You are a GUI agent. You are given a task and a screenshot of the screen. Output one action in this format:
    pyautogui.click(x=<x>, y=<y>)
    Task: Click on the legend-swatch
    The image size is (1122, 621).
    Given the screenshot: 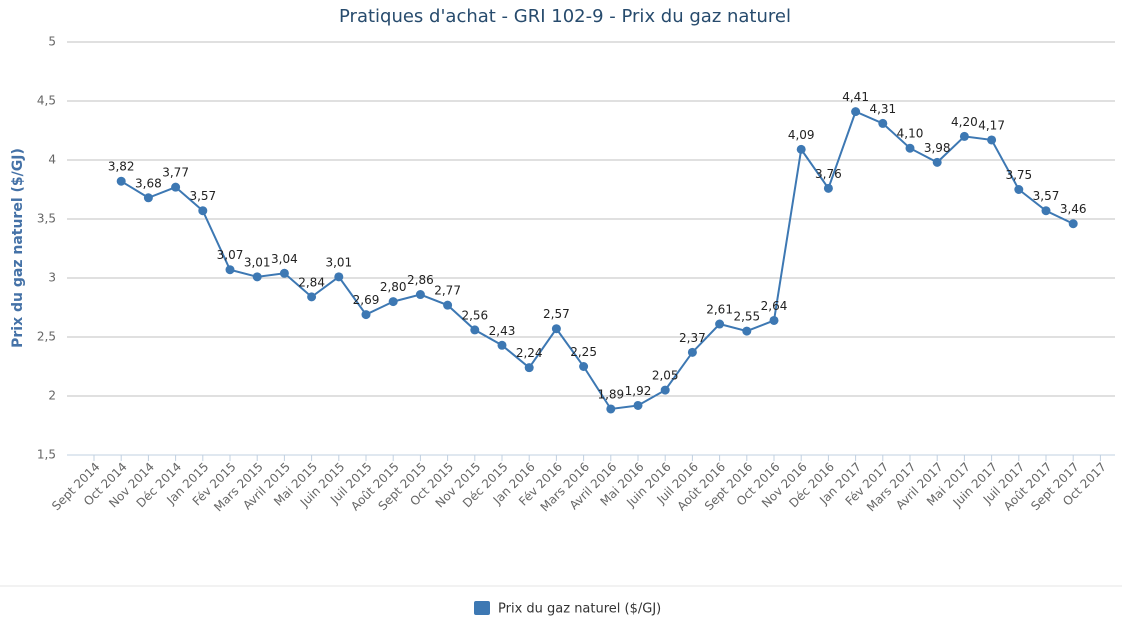 What is the action you would take?
    pyautogui.click(x=482, y=608)
    